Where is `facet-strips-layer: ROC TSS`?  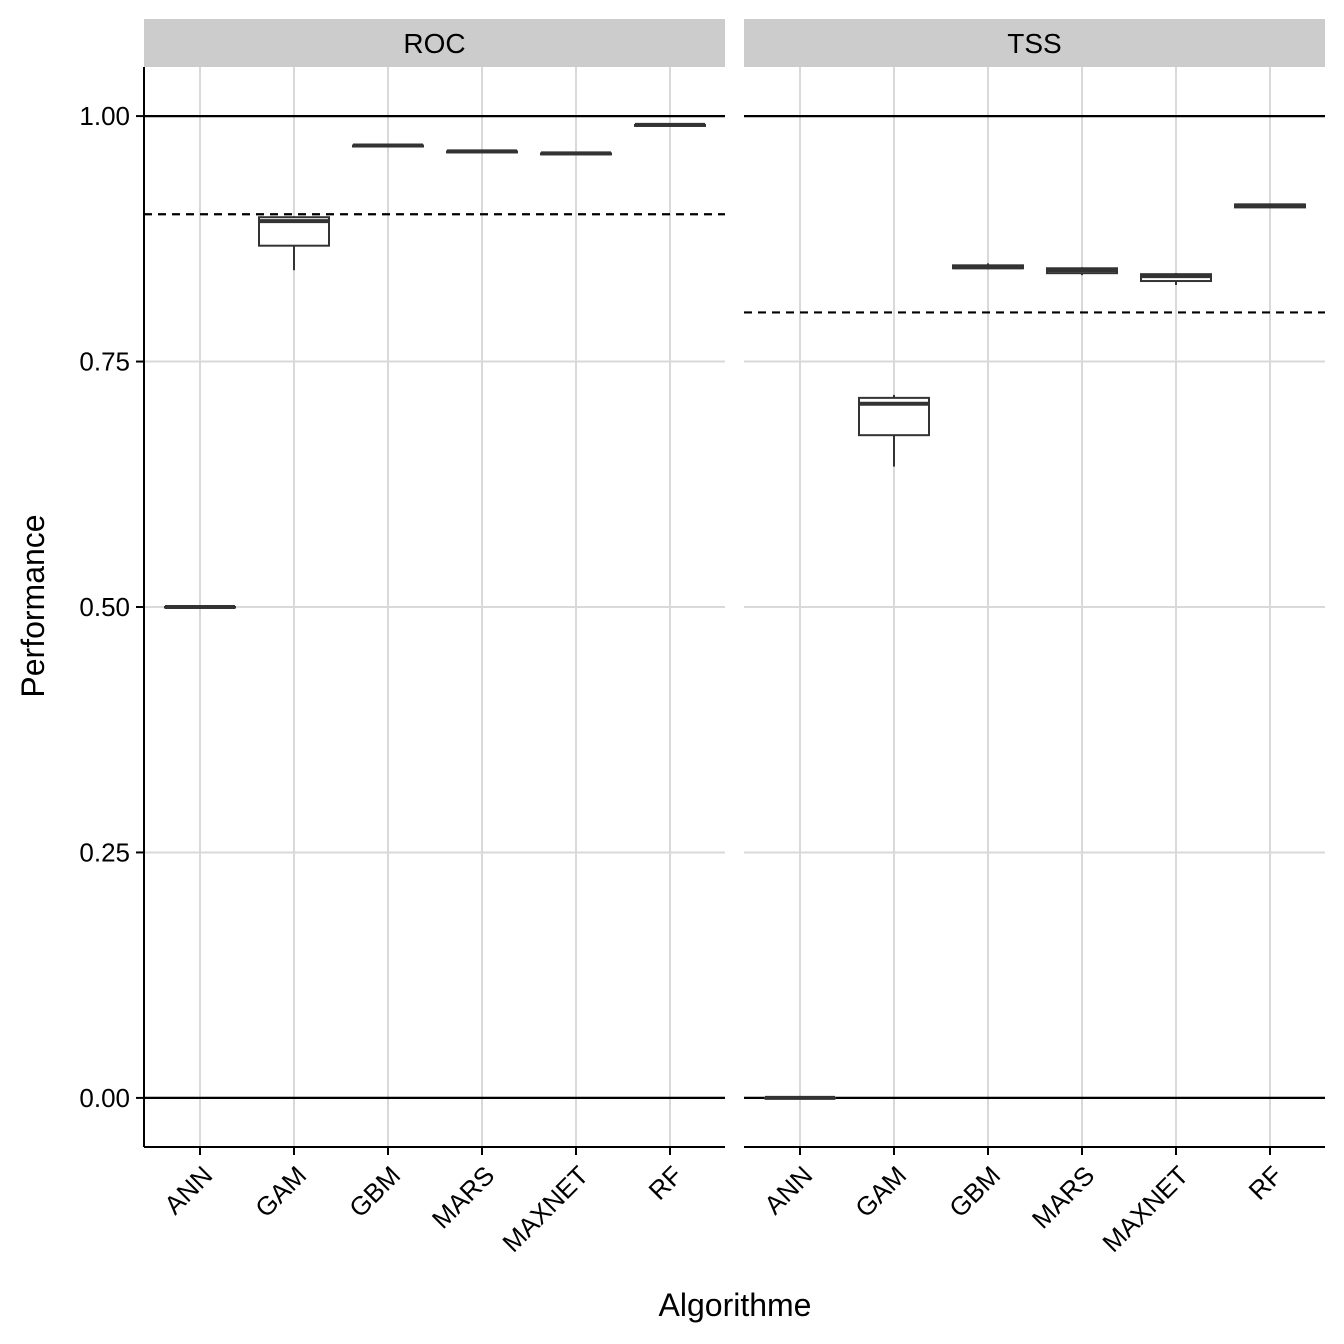
facet-strips-layer: ROC TSS is located at coordinates (734, 43).